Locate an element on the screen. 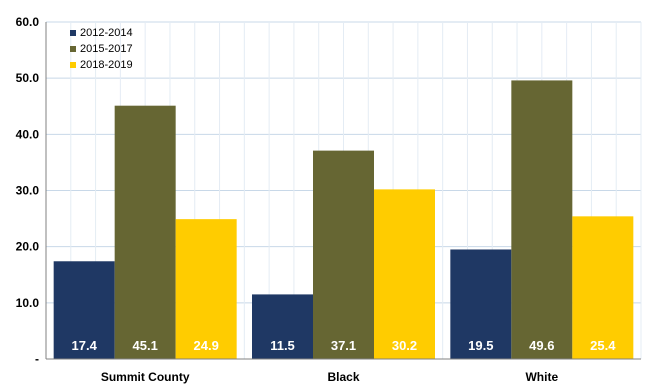  bar-2015-2017-black is located at coordinates (343, 254).